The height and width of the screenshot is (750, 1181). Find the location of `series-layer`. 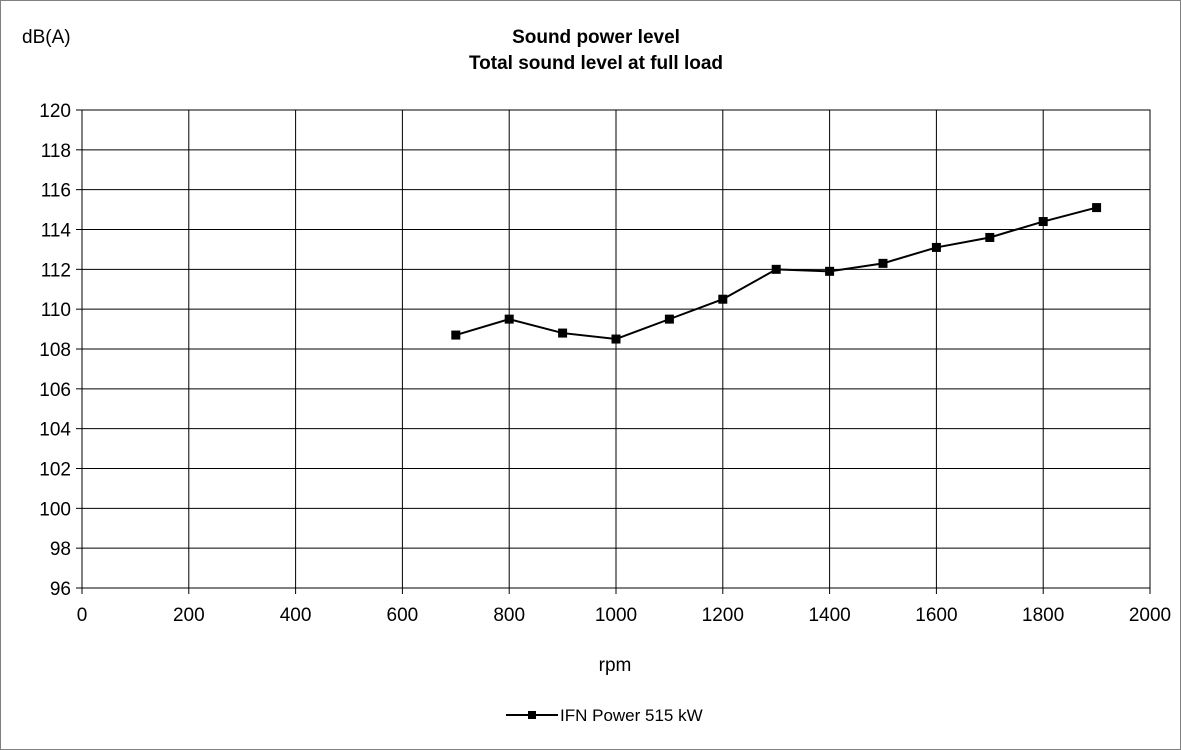

series-layer is located at coordinates (776, 273).